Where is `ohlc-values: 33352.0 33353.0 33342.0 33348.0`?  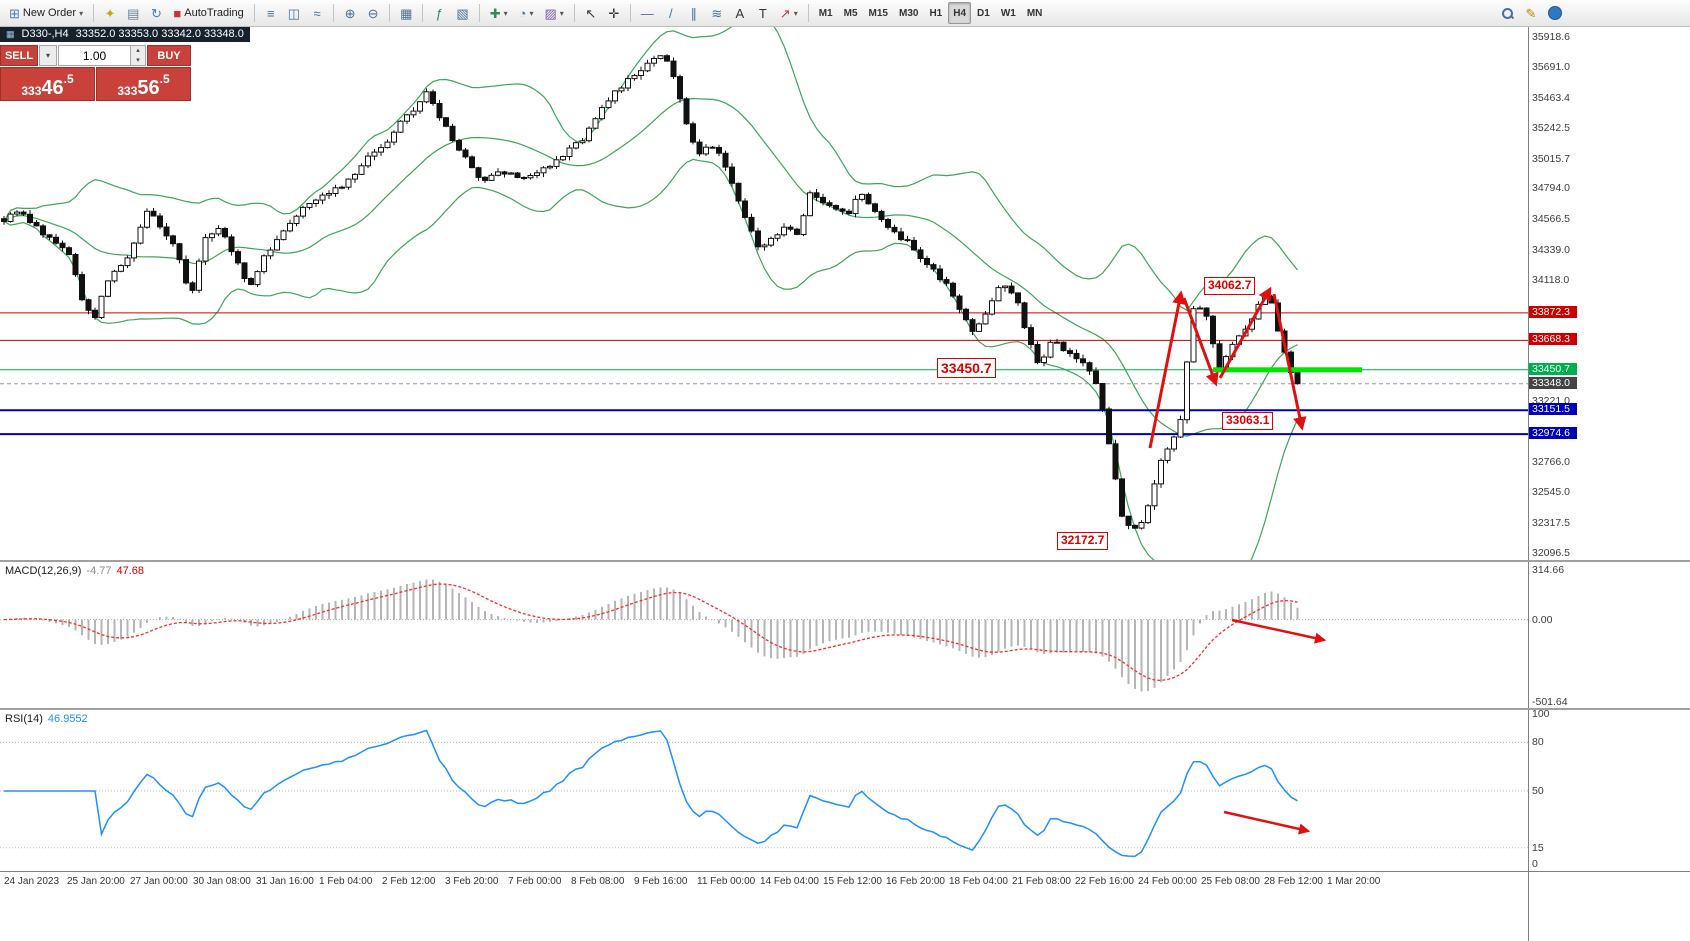
ohlc-values: 33352.0 33353.0 33342.0 33348.0 is located at coordinates (159, 34).